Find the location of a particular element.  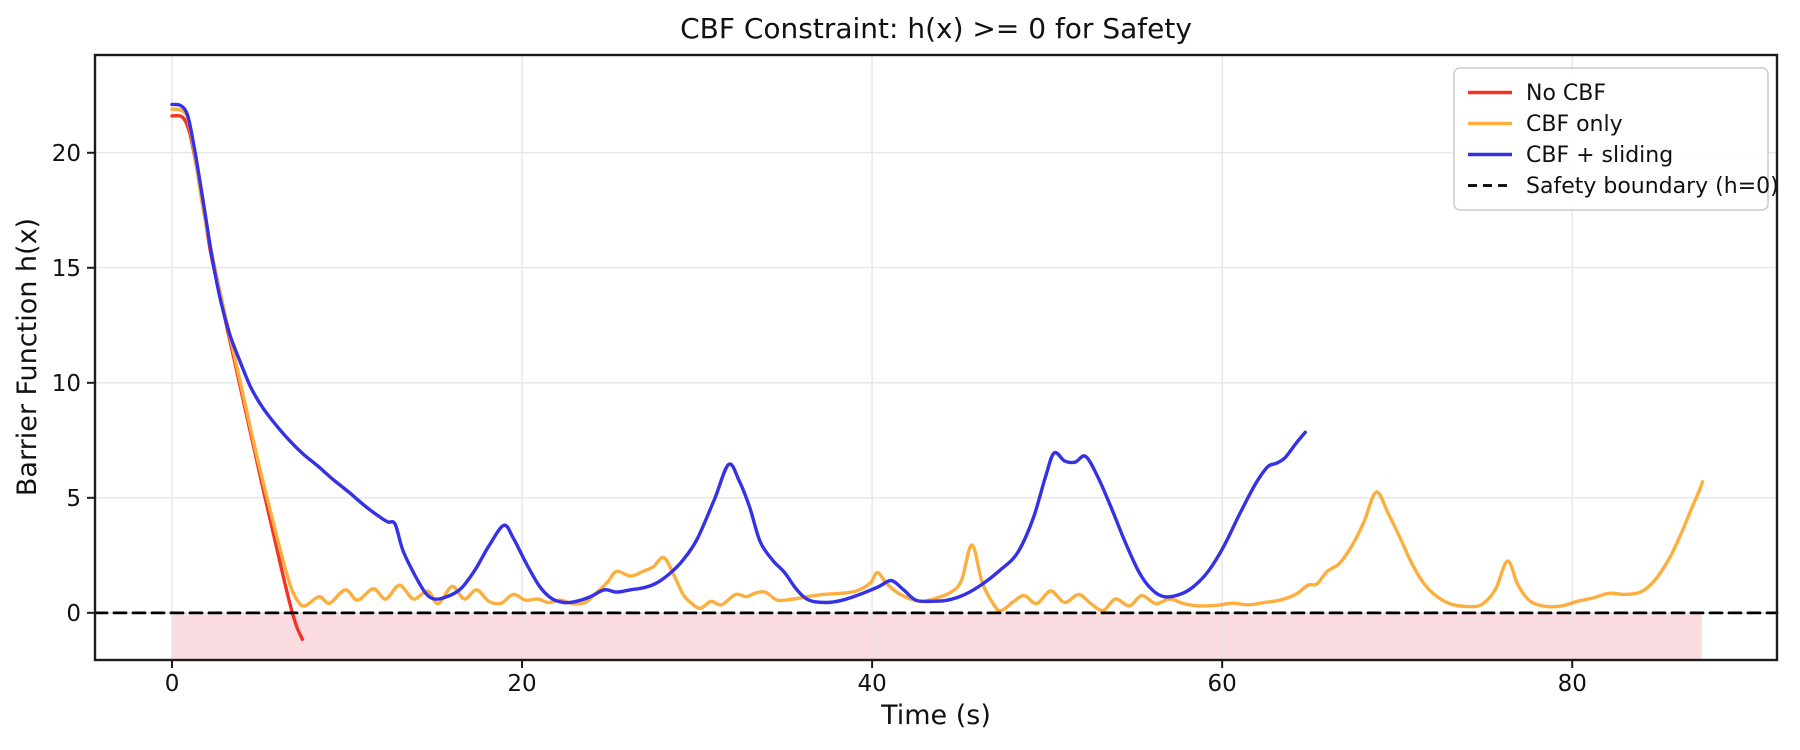

y-axis-label-text: Barrier Function h(x) is located at coordinates (27, 357).